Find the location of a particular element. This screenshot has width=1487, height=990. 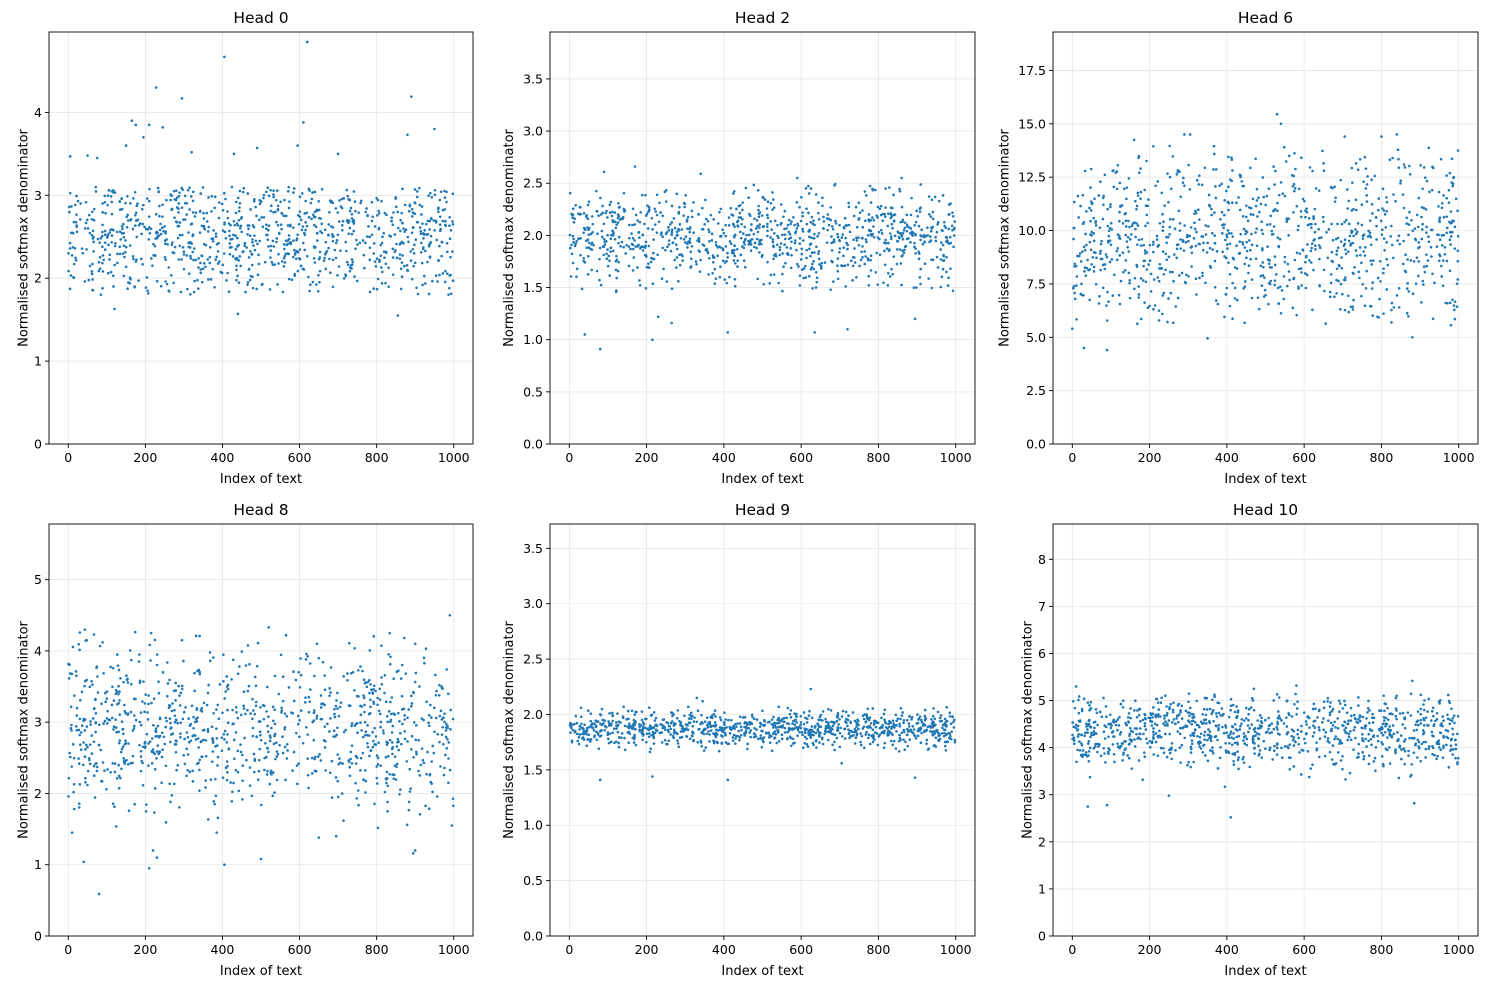

x-tick-label: 800 is located at coordinates (878, 457).